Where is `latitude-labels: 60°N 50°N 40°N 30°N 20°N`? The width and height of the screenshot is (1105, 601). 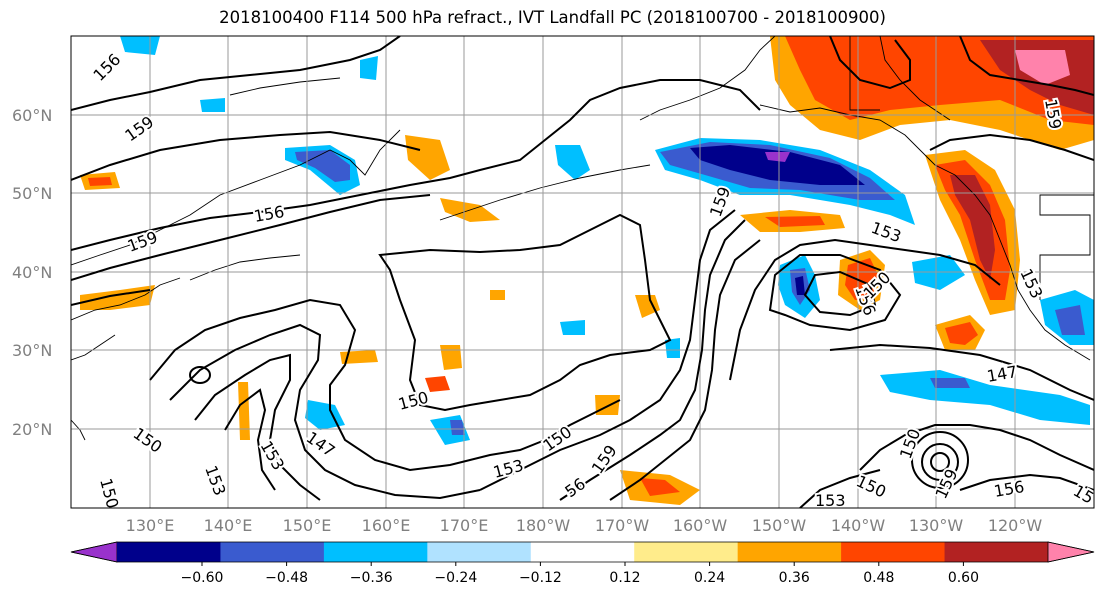
latitude-labels: 60°N 50°N 40°N 30°N 20°N is located at coordinates (32, 272).